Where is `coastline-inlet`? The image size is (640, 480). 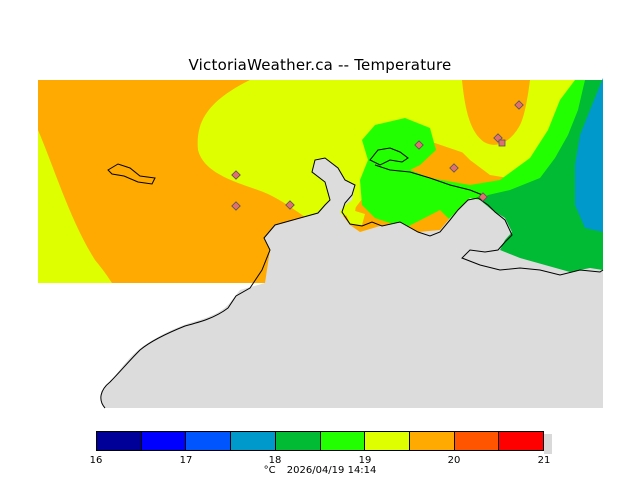 coastline-inlet is located at coordinates (389, 156).